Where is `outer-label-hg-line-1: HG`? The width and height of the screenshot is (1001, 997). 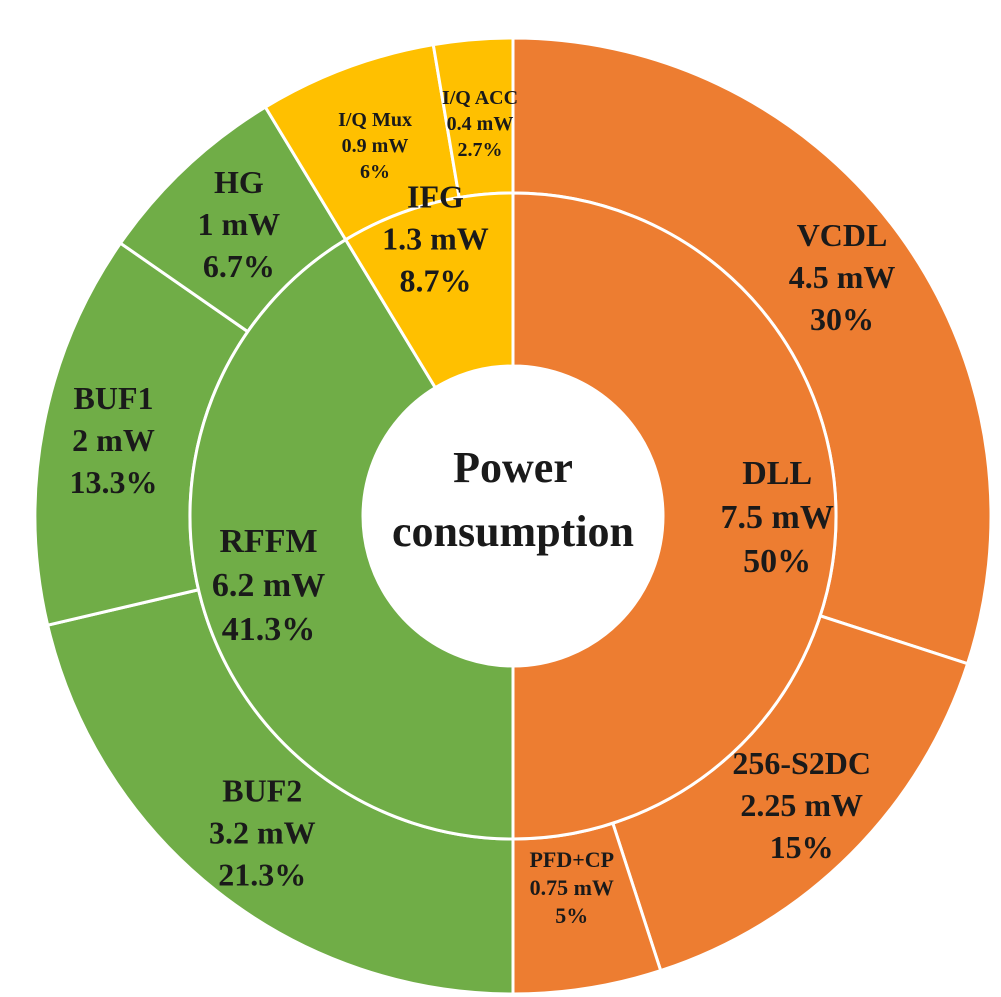 outer-label-hg-line-1: HG is located at coordinates (239, 182).